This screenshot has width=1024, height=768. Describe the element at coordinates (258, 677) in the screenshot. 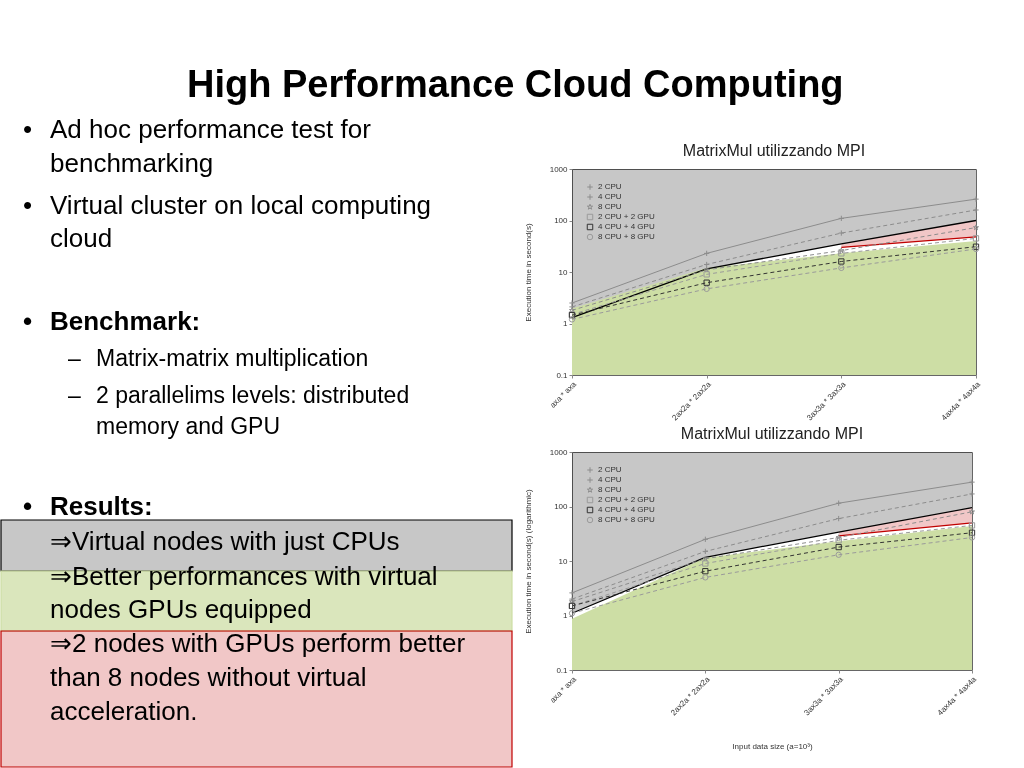

I see `text: ⇒2 nodes with GPUs perform better than 8 nodes without virtual acceleration.` at that location.